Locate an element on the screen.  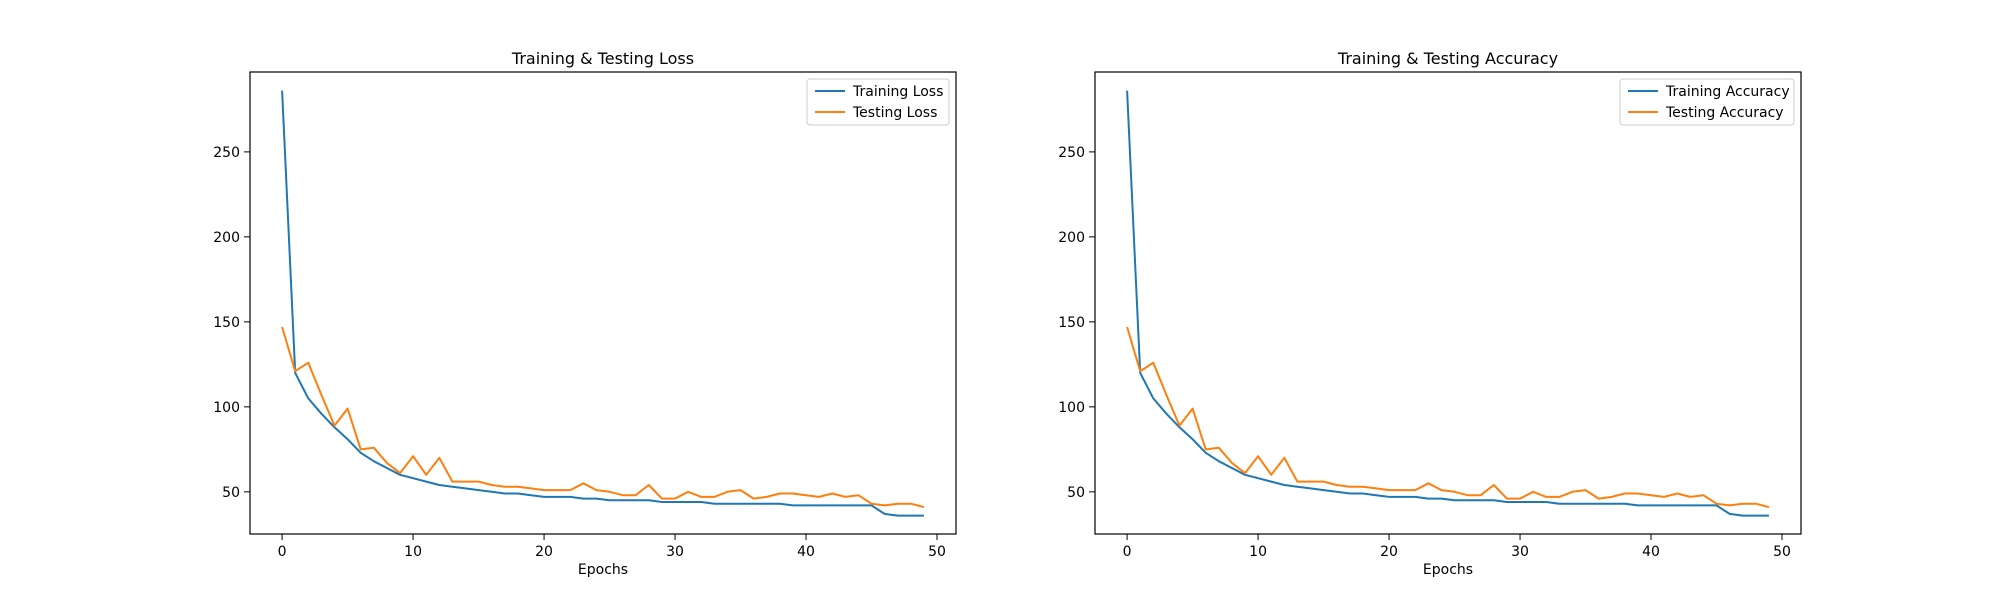
legend-box is located at coordinates (1707, 102).